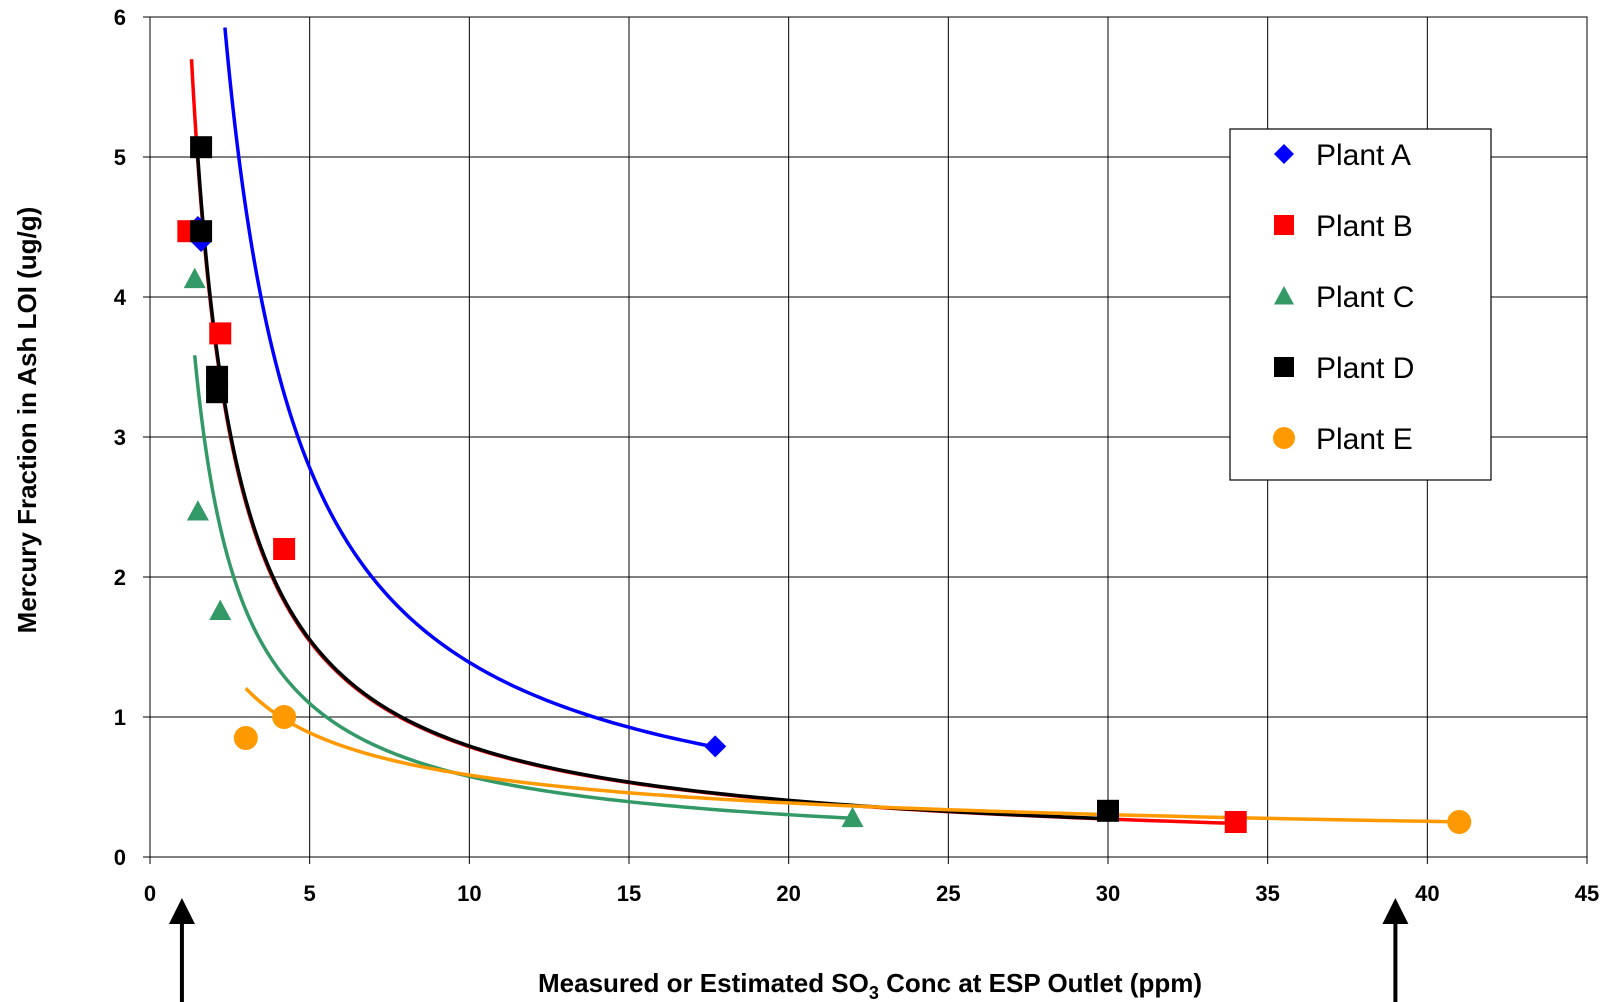  What do you see at coordinates (1363, 155) in the screenshot?
I see `legend-label: Plant A` at bounding box center [1363, 155].